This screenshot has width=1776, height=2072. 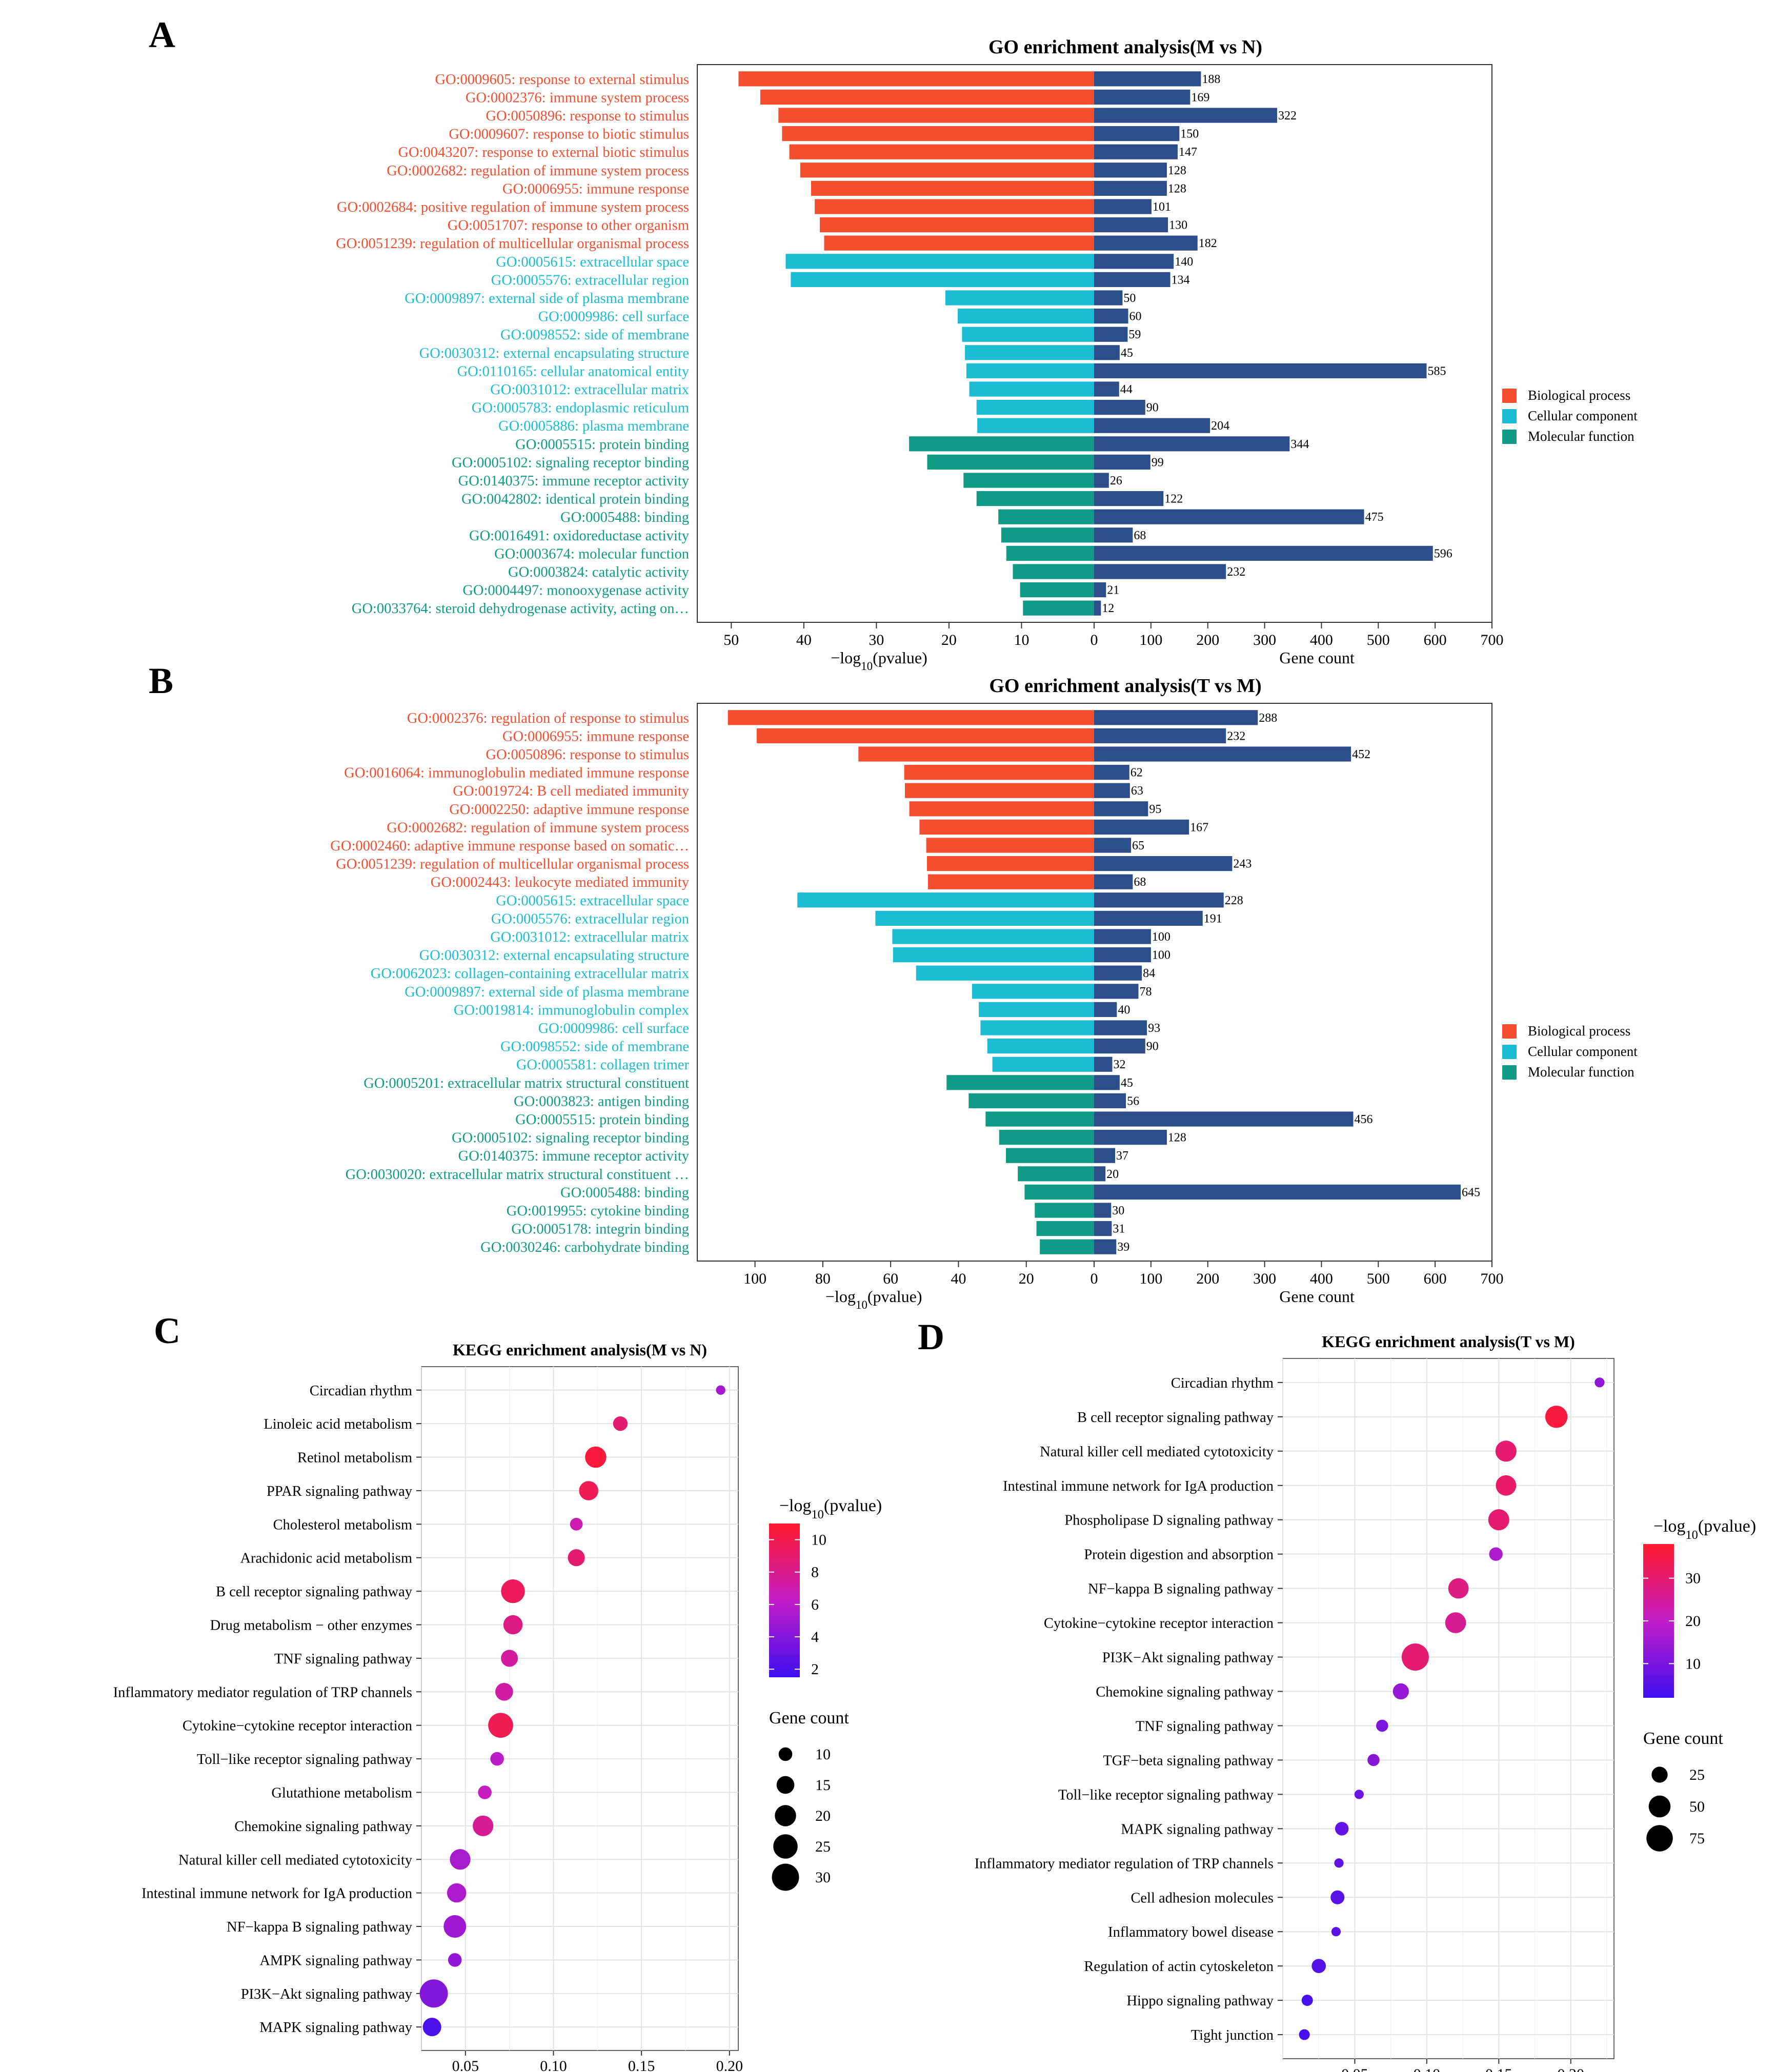 I want to click on term-label: GO:0005178: integrin binding, so click(x=600, y=1229).